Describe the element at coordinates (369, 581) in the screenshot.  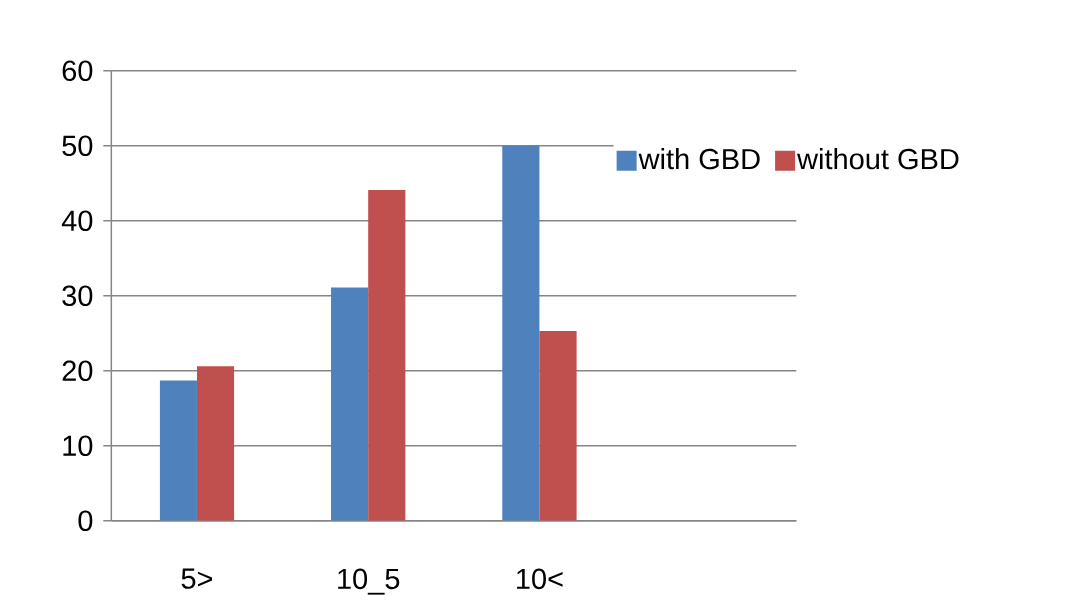
I see `x-tick-label: 10_5` at that location.